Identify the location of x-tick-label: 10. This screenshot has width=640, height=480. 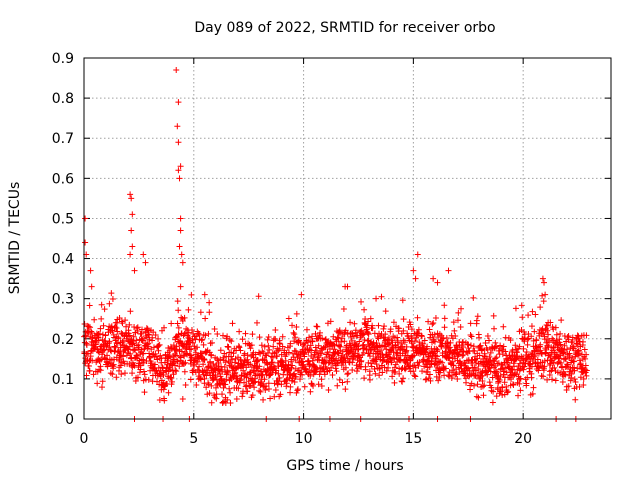
(304, 439).